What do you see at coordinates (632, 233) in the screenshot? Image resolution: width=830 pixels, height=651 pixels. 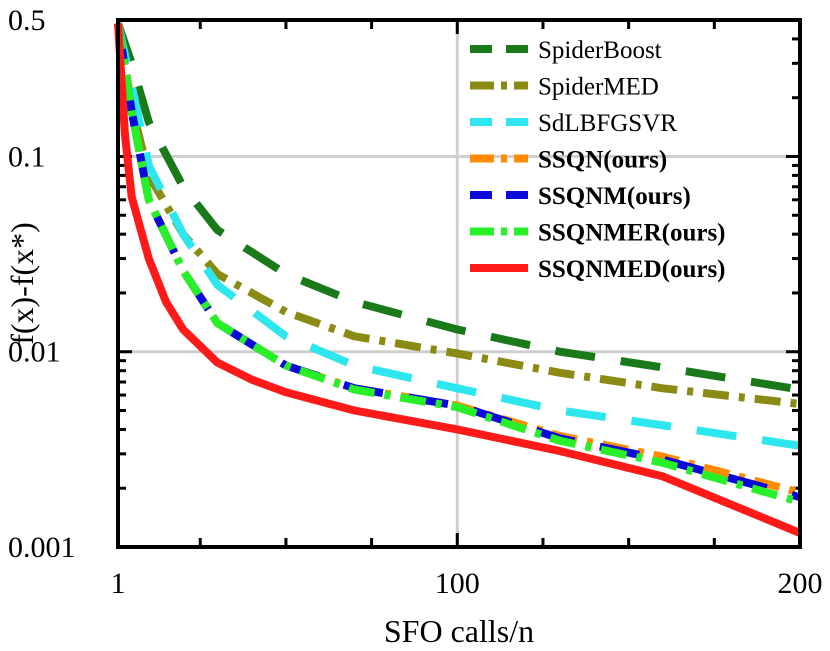 I see `legend-label: SSQNMER(ours)` at bounding box center [632, 233].